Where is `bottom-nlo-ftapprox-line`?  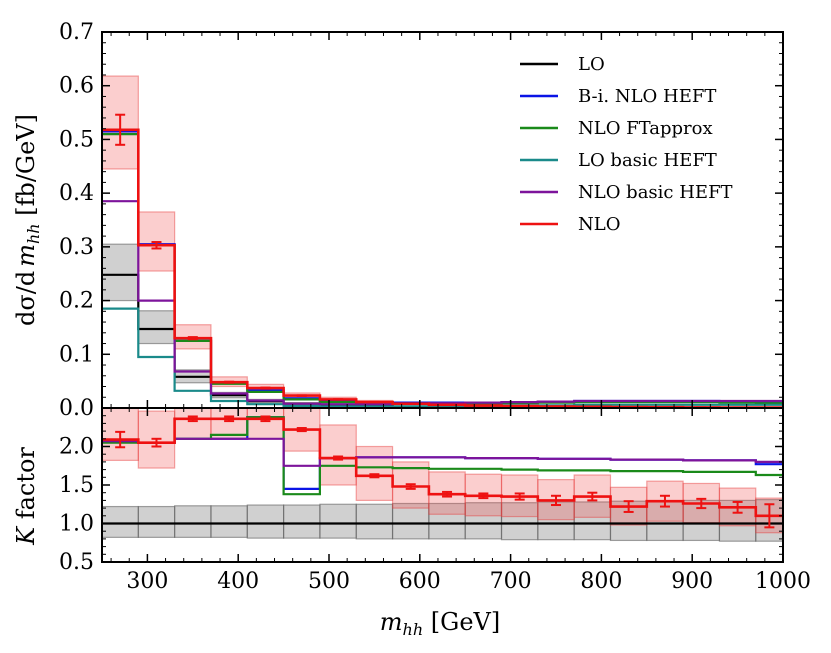
bottom-nlo-ftapprox-line is located at coordinates (442, 456).